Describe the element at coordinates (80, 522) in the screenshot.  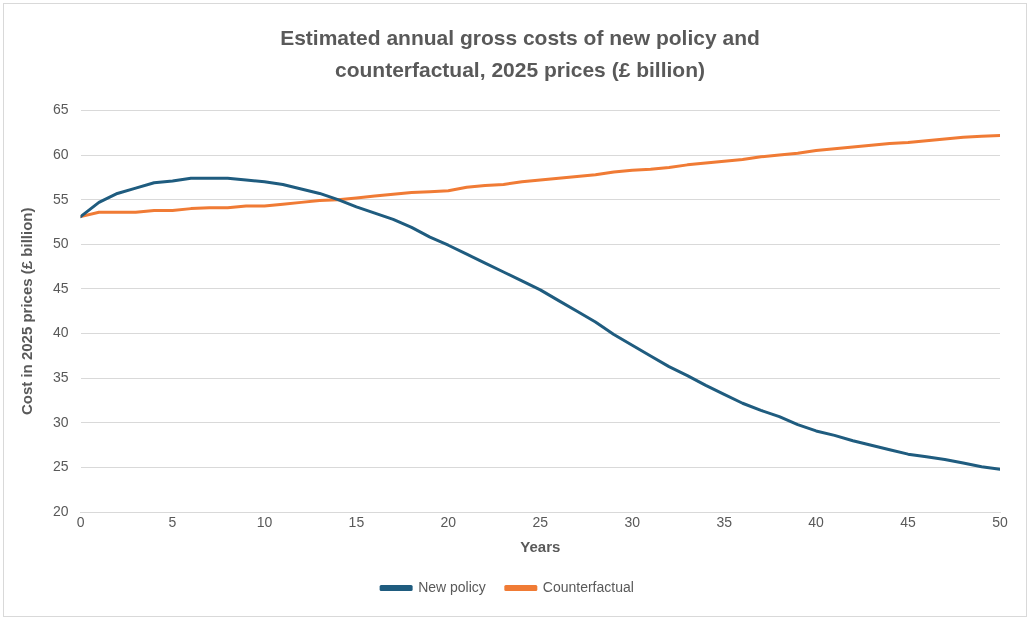
I see `x-tick-label: 0` at that location.